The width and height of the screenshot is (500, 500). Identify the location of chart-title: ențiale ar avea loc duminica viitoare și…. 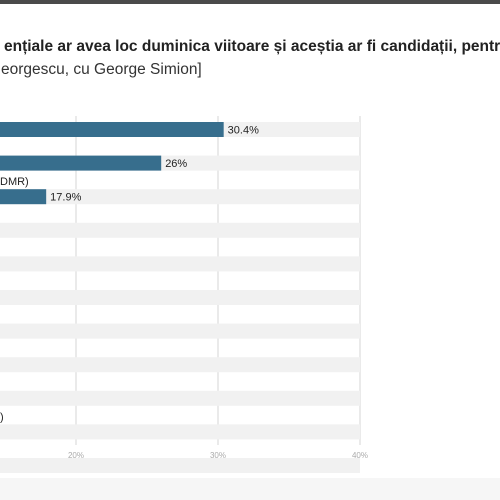
(252, 46).